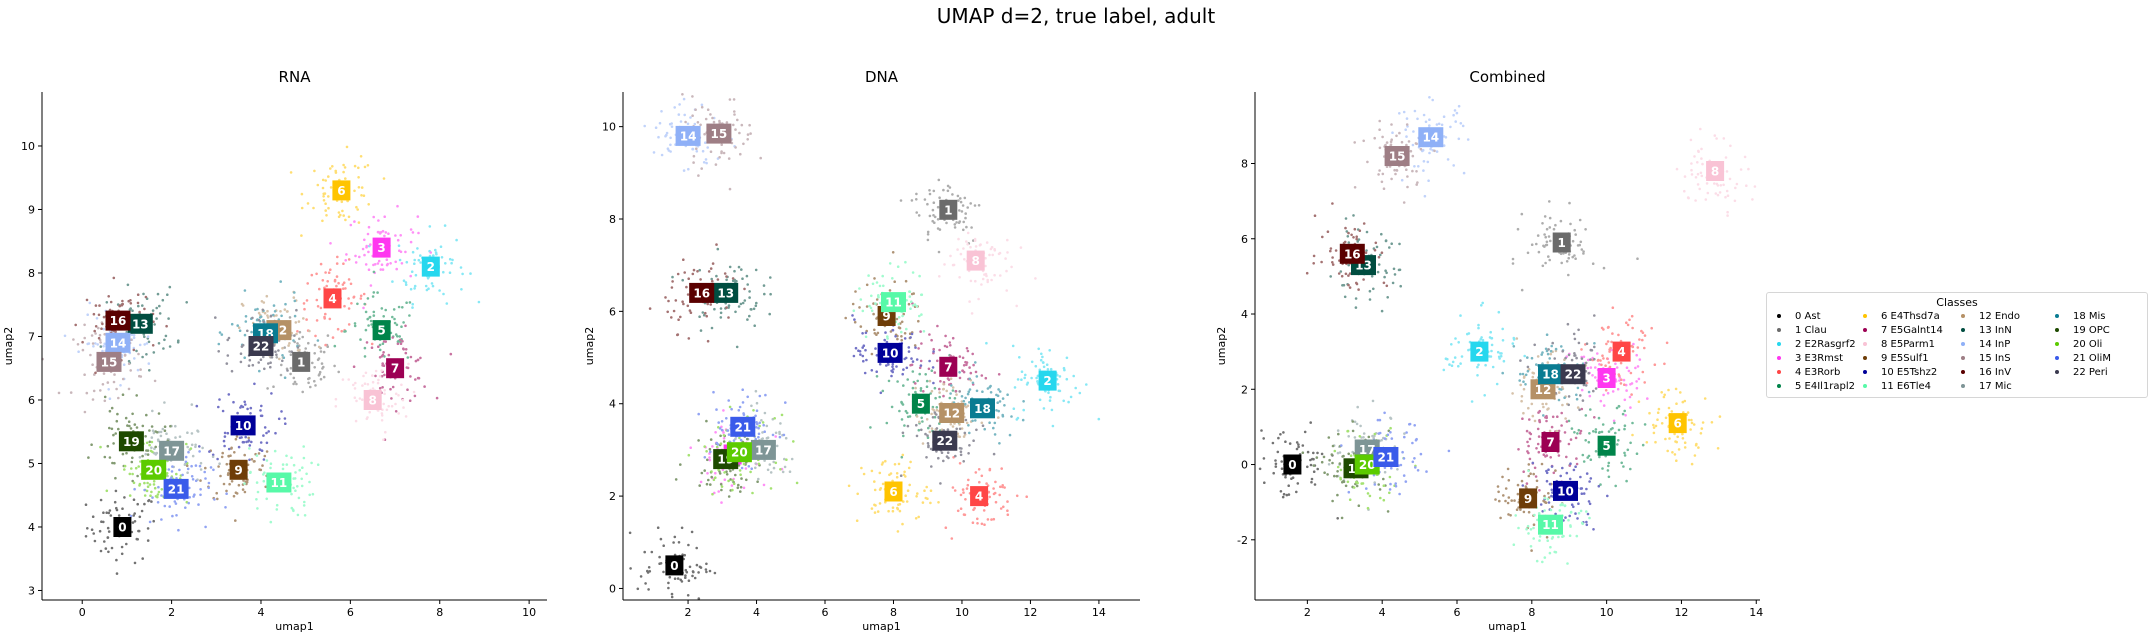  I want to click on cluster-label-8: 8, so click(372, 400).